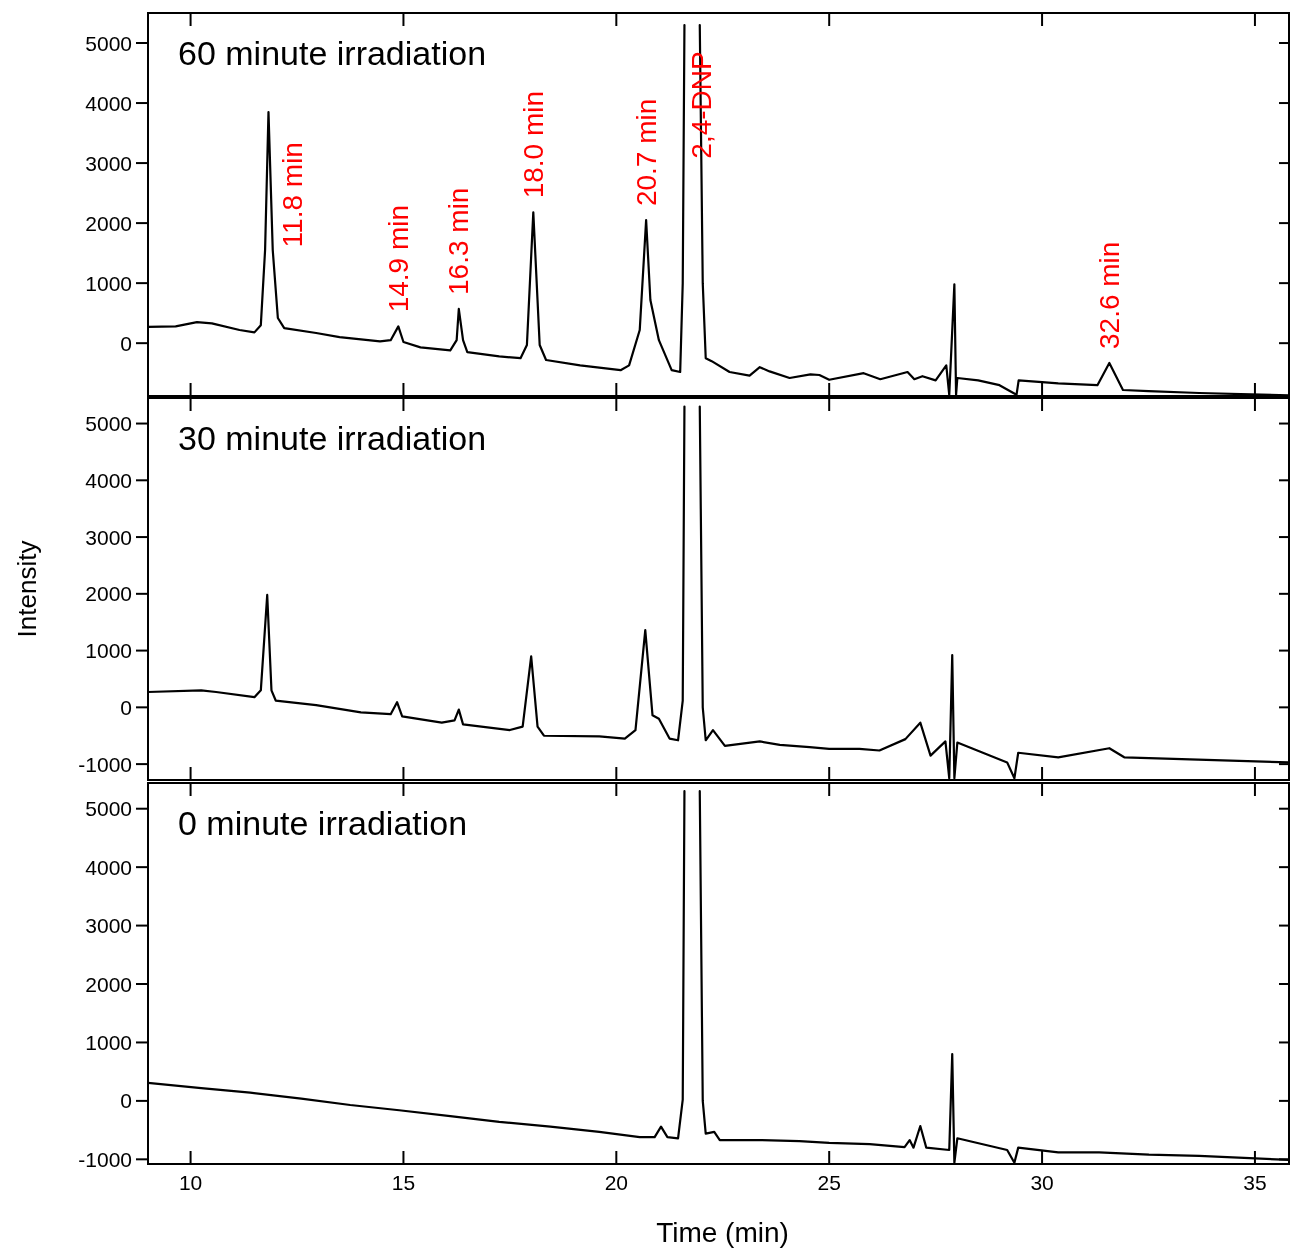  What do you see at coordinates (1042, 1182) in the screenshot?
I see `x-tick-label: 30` at bounding box center [1042, 1182].